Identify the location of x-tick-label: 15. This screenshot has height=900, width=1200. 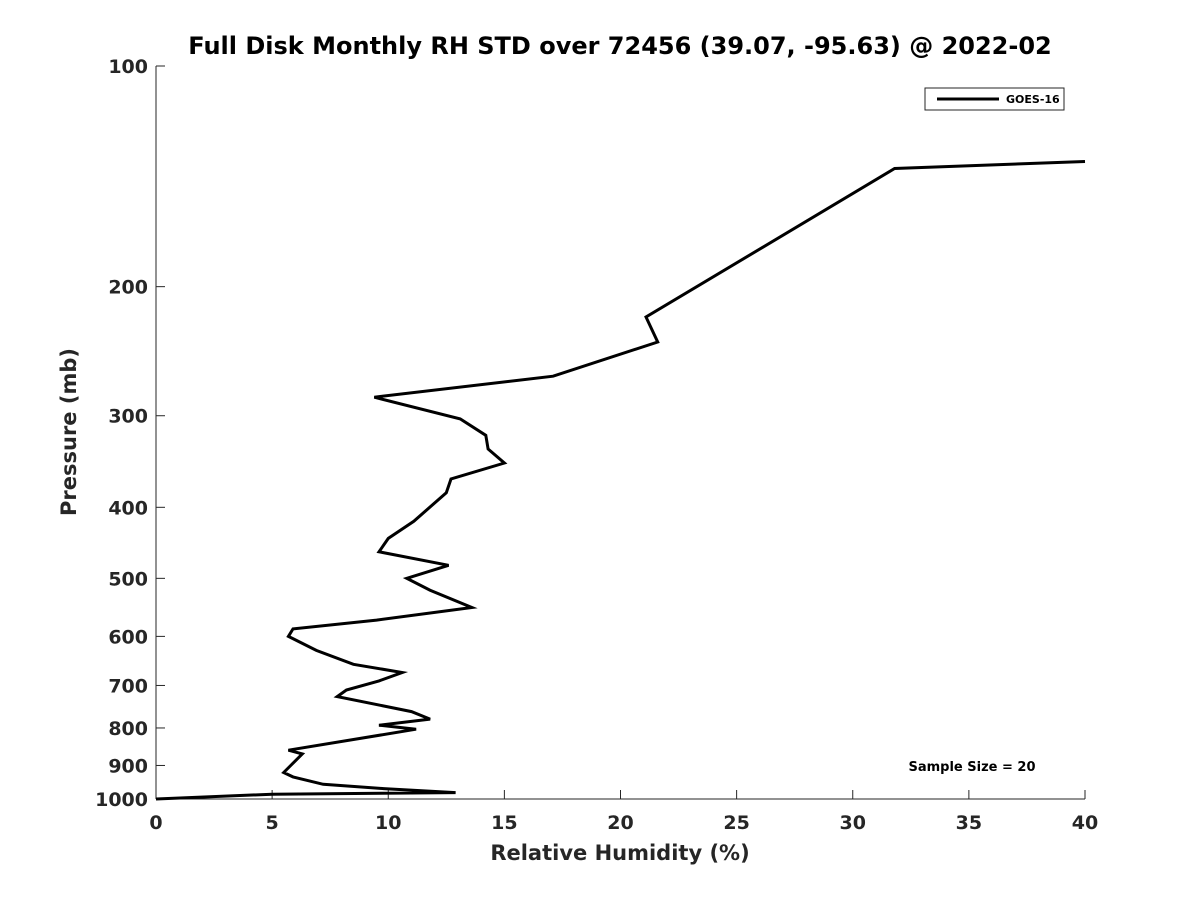
(504, 823).